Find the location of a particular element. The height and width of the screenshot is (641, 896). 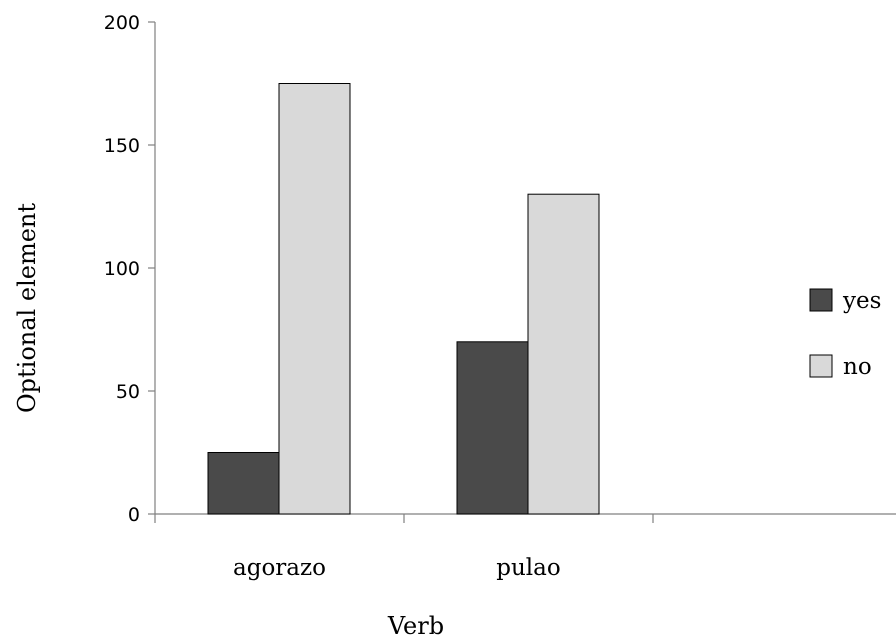

x-axis-title: Verb is located at coordinates (415, 626).